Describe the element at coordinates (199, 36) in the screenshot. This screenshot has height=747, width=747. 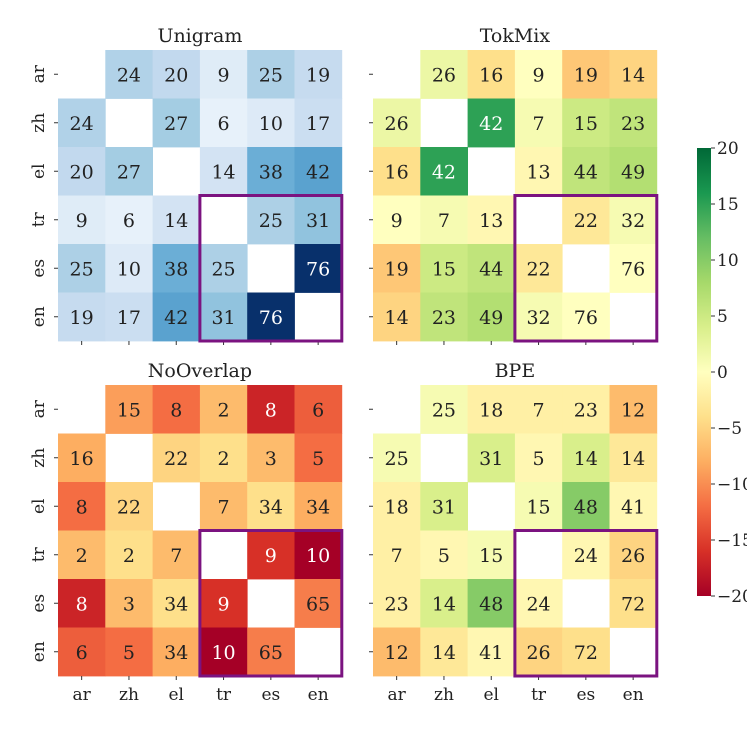
I see `panel-title: Unigram` at that location.